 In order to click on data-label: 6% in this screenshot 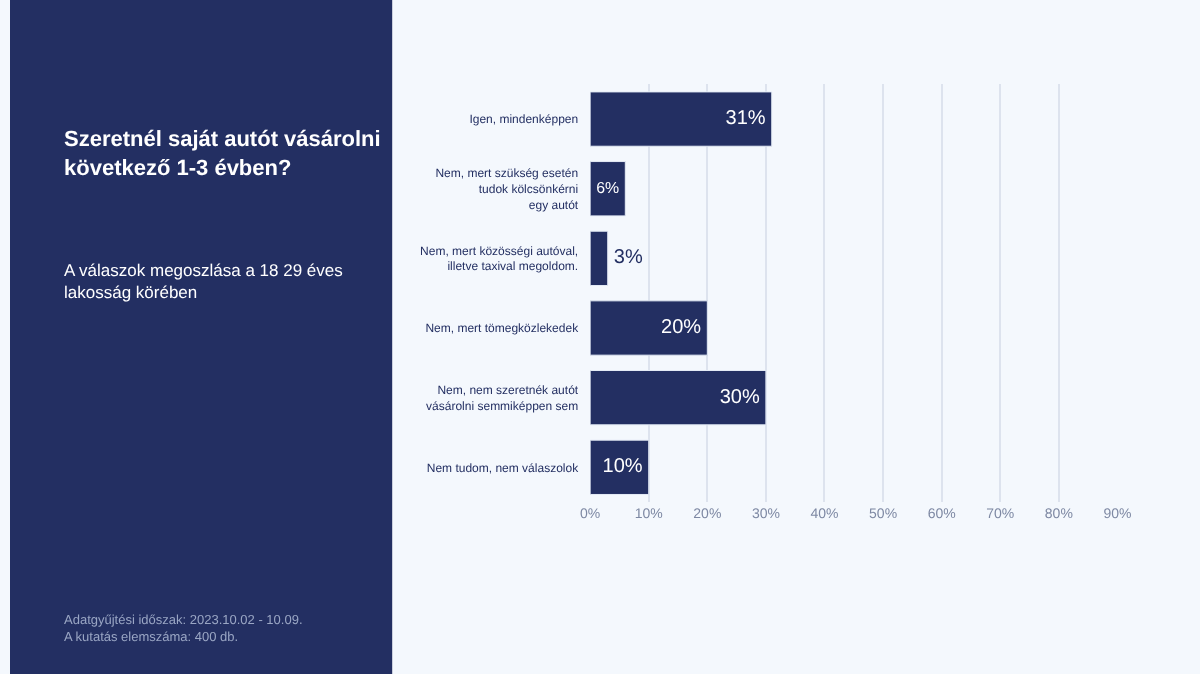, I will do `click(608, 187)`.